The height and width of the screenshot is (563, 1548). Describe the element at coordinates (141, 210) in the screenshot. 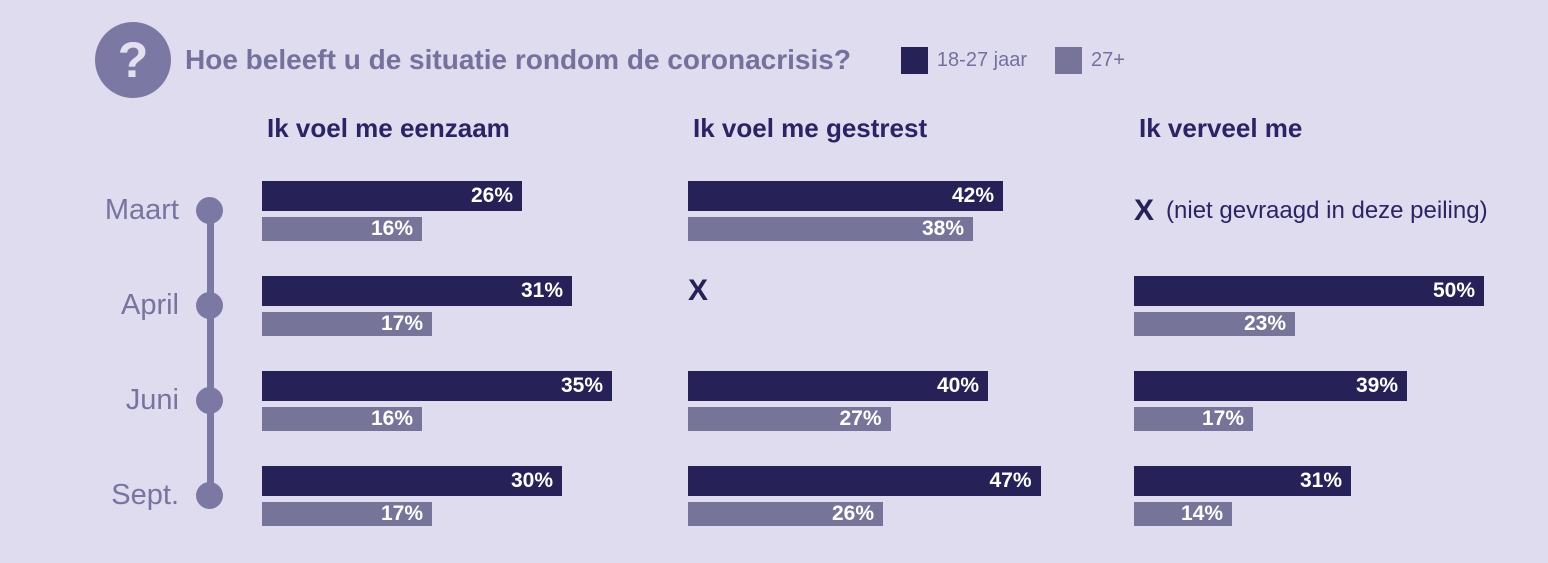

I see `month-label: Maart` at that location.